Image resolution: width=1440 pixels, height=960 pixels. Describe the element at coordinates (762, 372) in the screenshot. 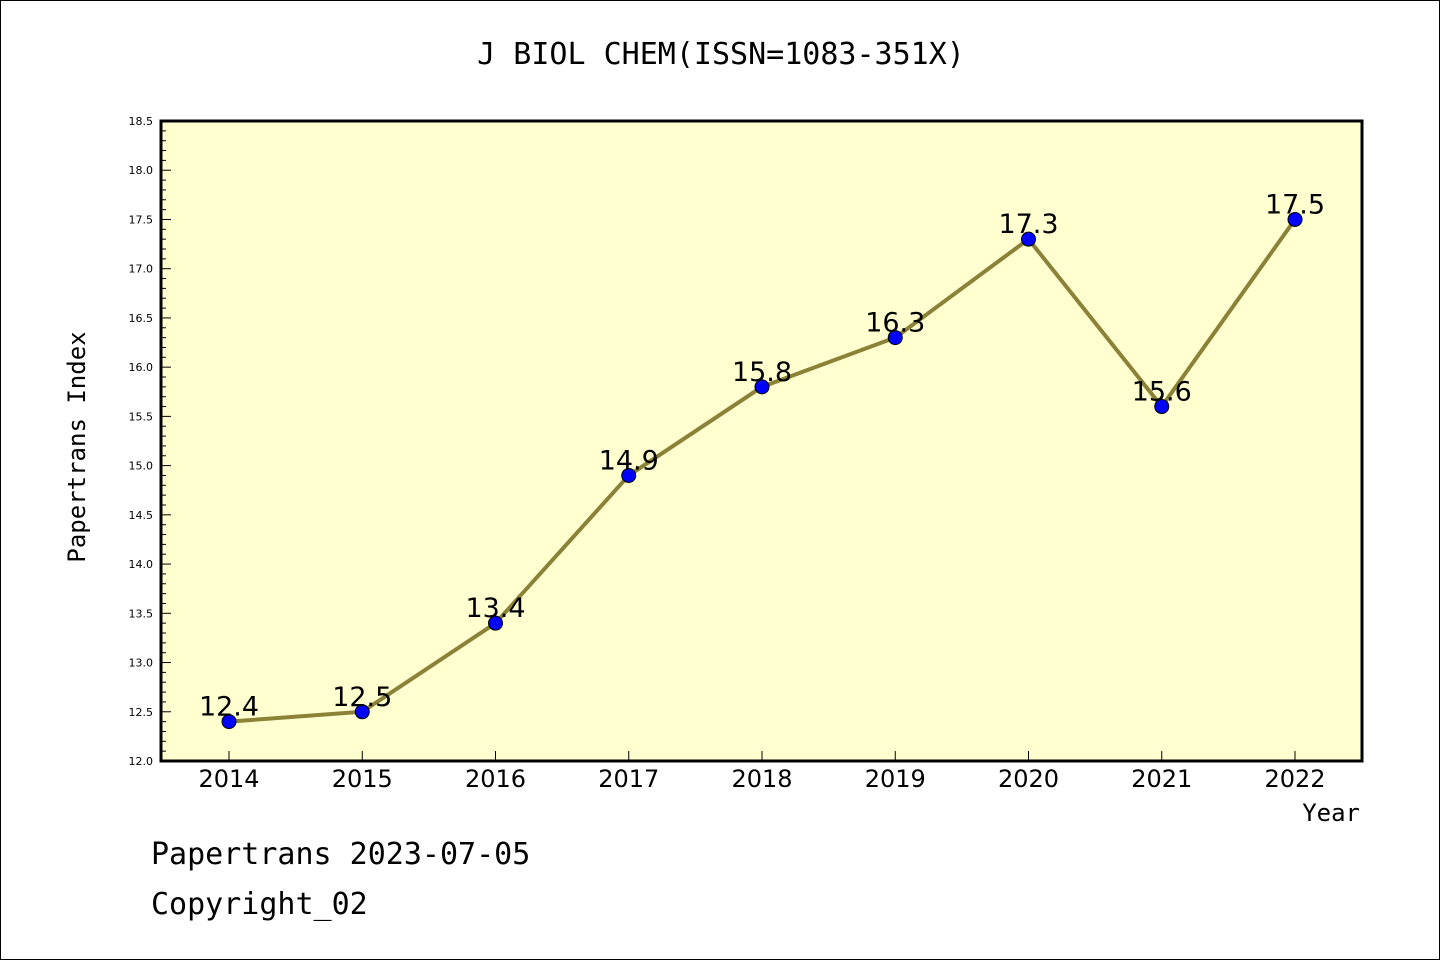

I see `data-label: 15.8` at that location.